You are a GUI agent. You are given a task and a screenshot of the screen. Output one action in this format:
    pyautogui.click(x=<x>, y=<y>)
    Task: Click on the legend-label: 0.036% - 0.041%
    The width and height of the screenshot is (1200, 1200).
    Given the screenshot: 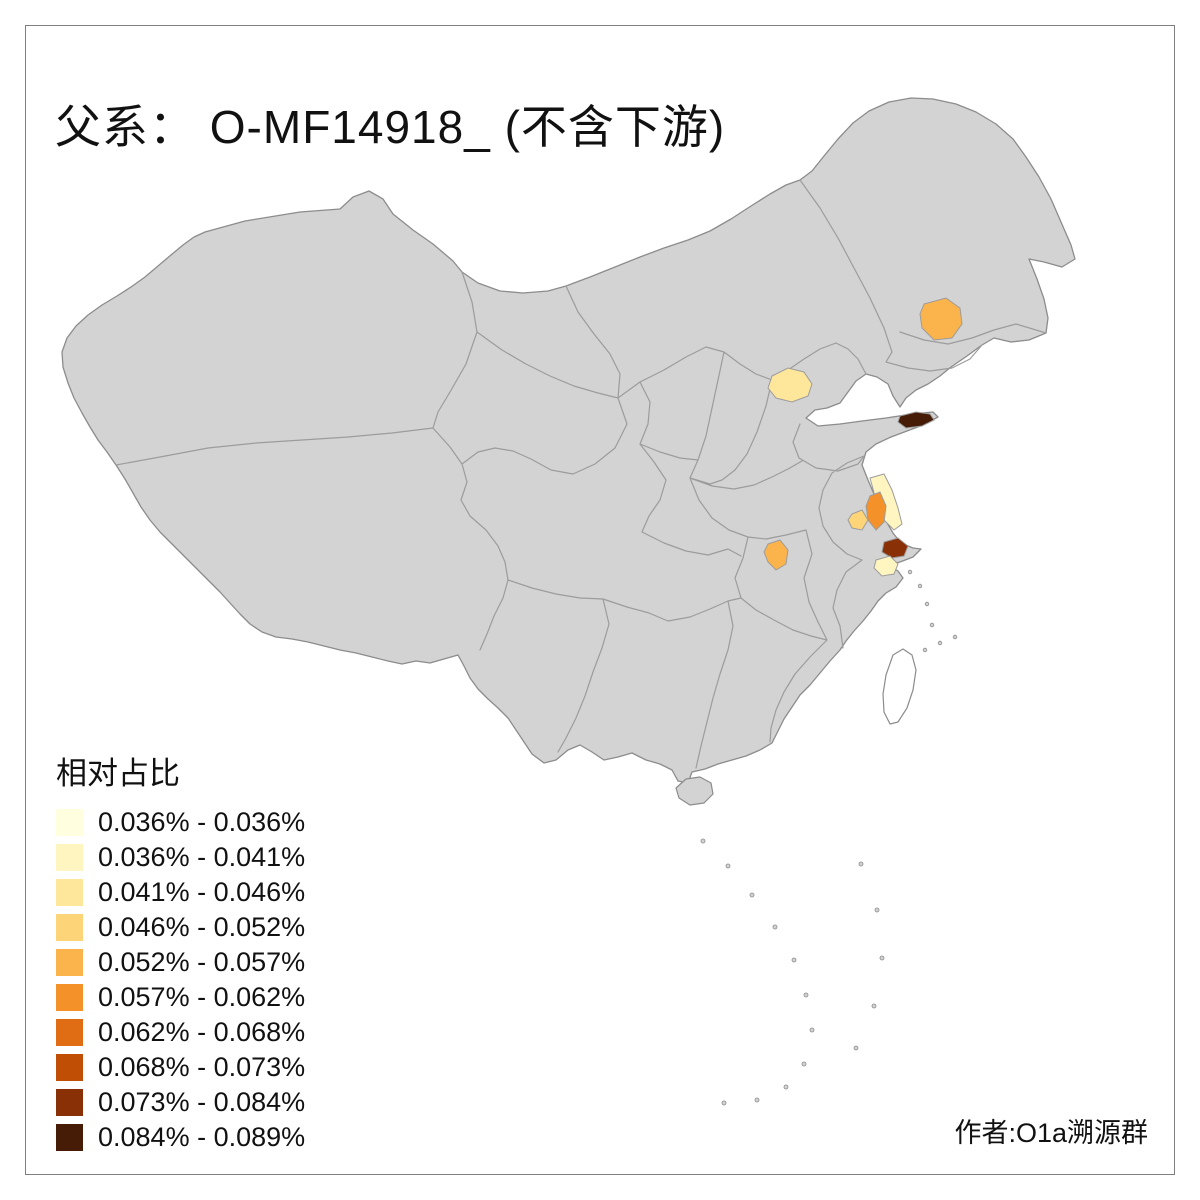 What is the action you would take?
    pyautogui.click(x=202, y=857)
    